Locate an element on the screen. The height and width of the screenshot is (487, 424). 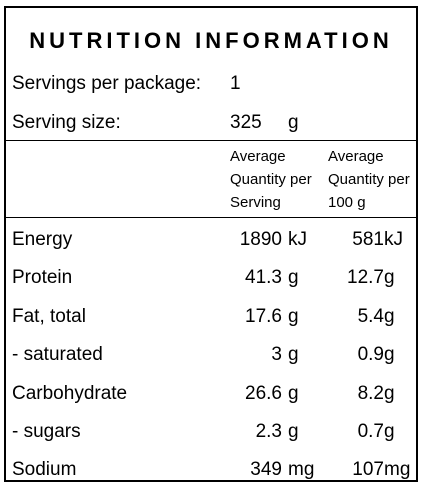
nutrient-name: - sugars is located at coordinates (46, 431).